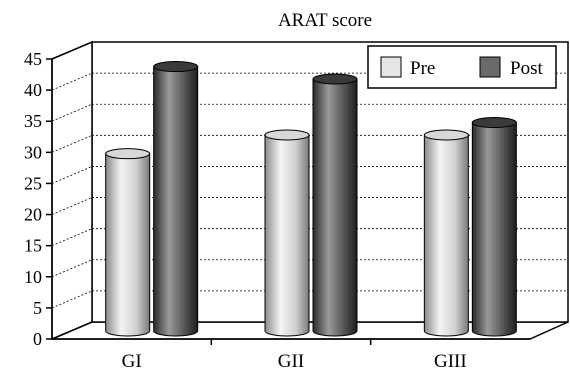  I want to click on bar-pre-gi, so click(128, 242).